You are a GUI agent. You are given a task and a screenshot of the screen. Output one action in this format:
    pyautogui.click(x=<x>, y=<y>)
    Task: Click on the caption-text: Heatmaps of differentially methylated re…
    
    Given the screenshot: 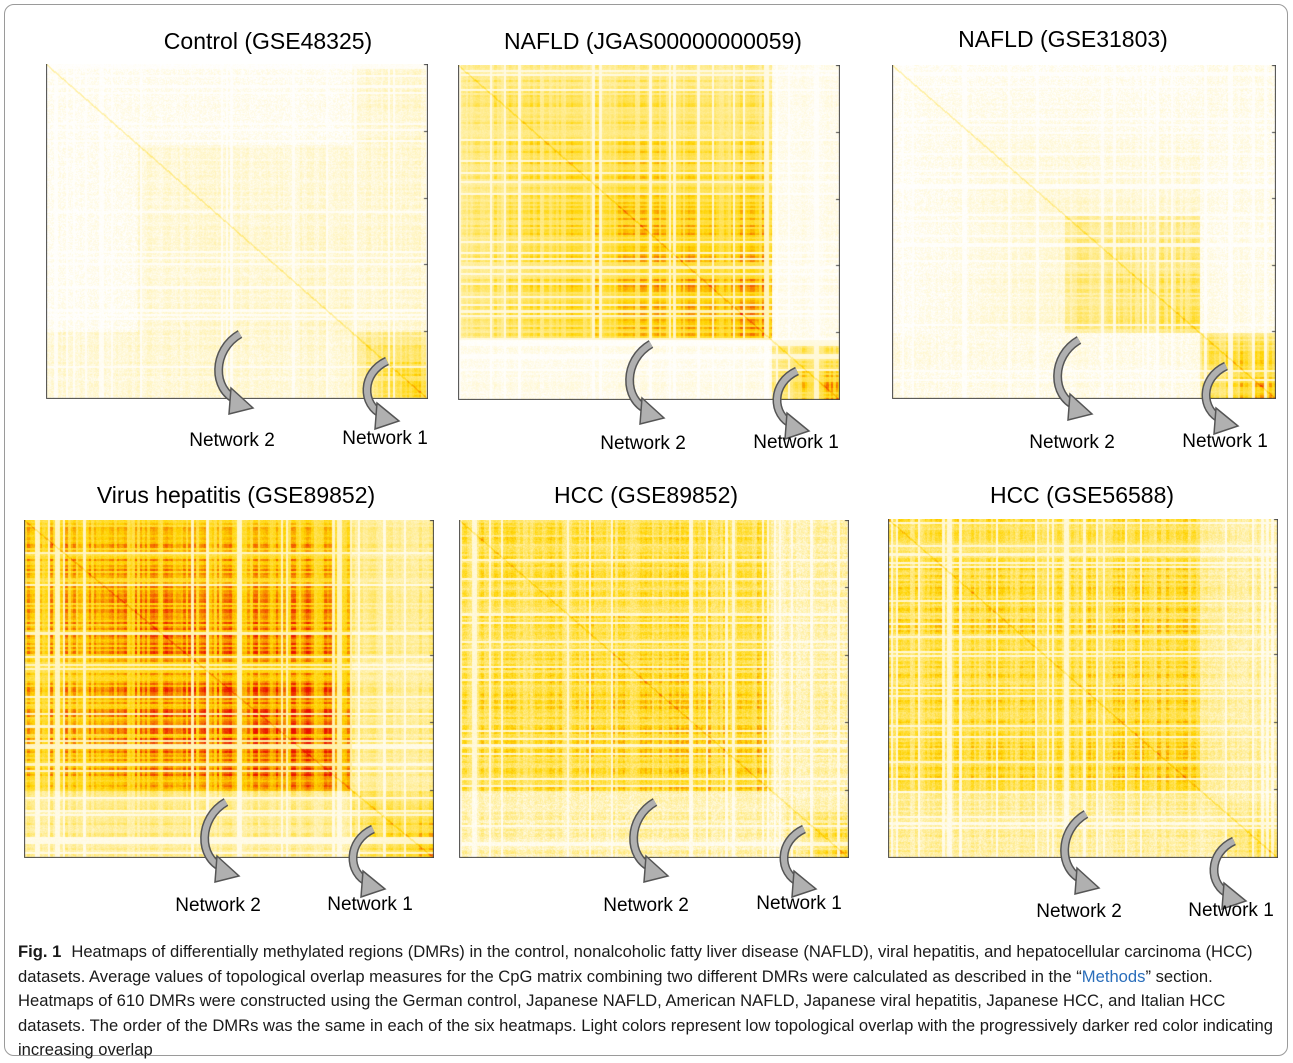 What is the action you would take?
    pyautogui.click(x=635, y=964)
    